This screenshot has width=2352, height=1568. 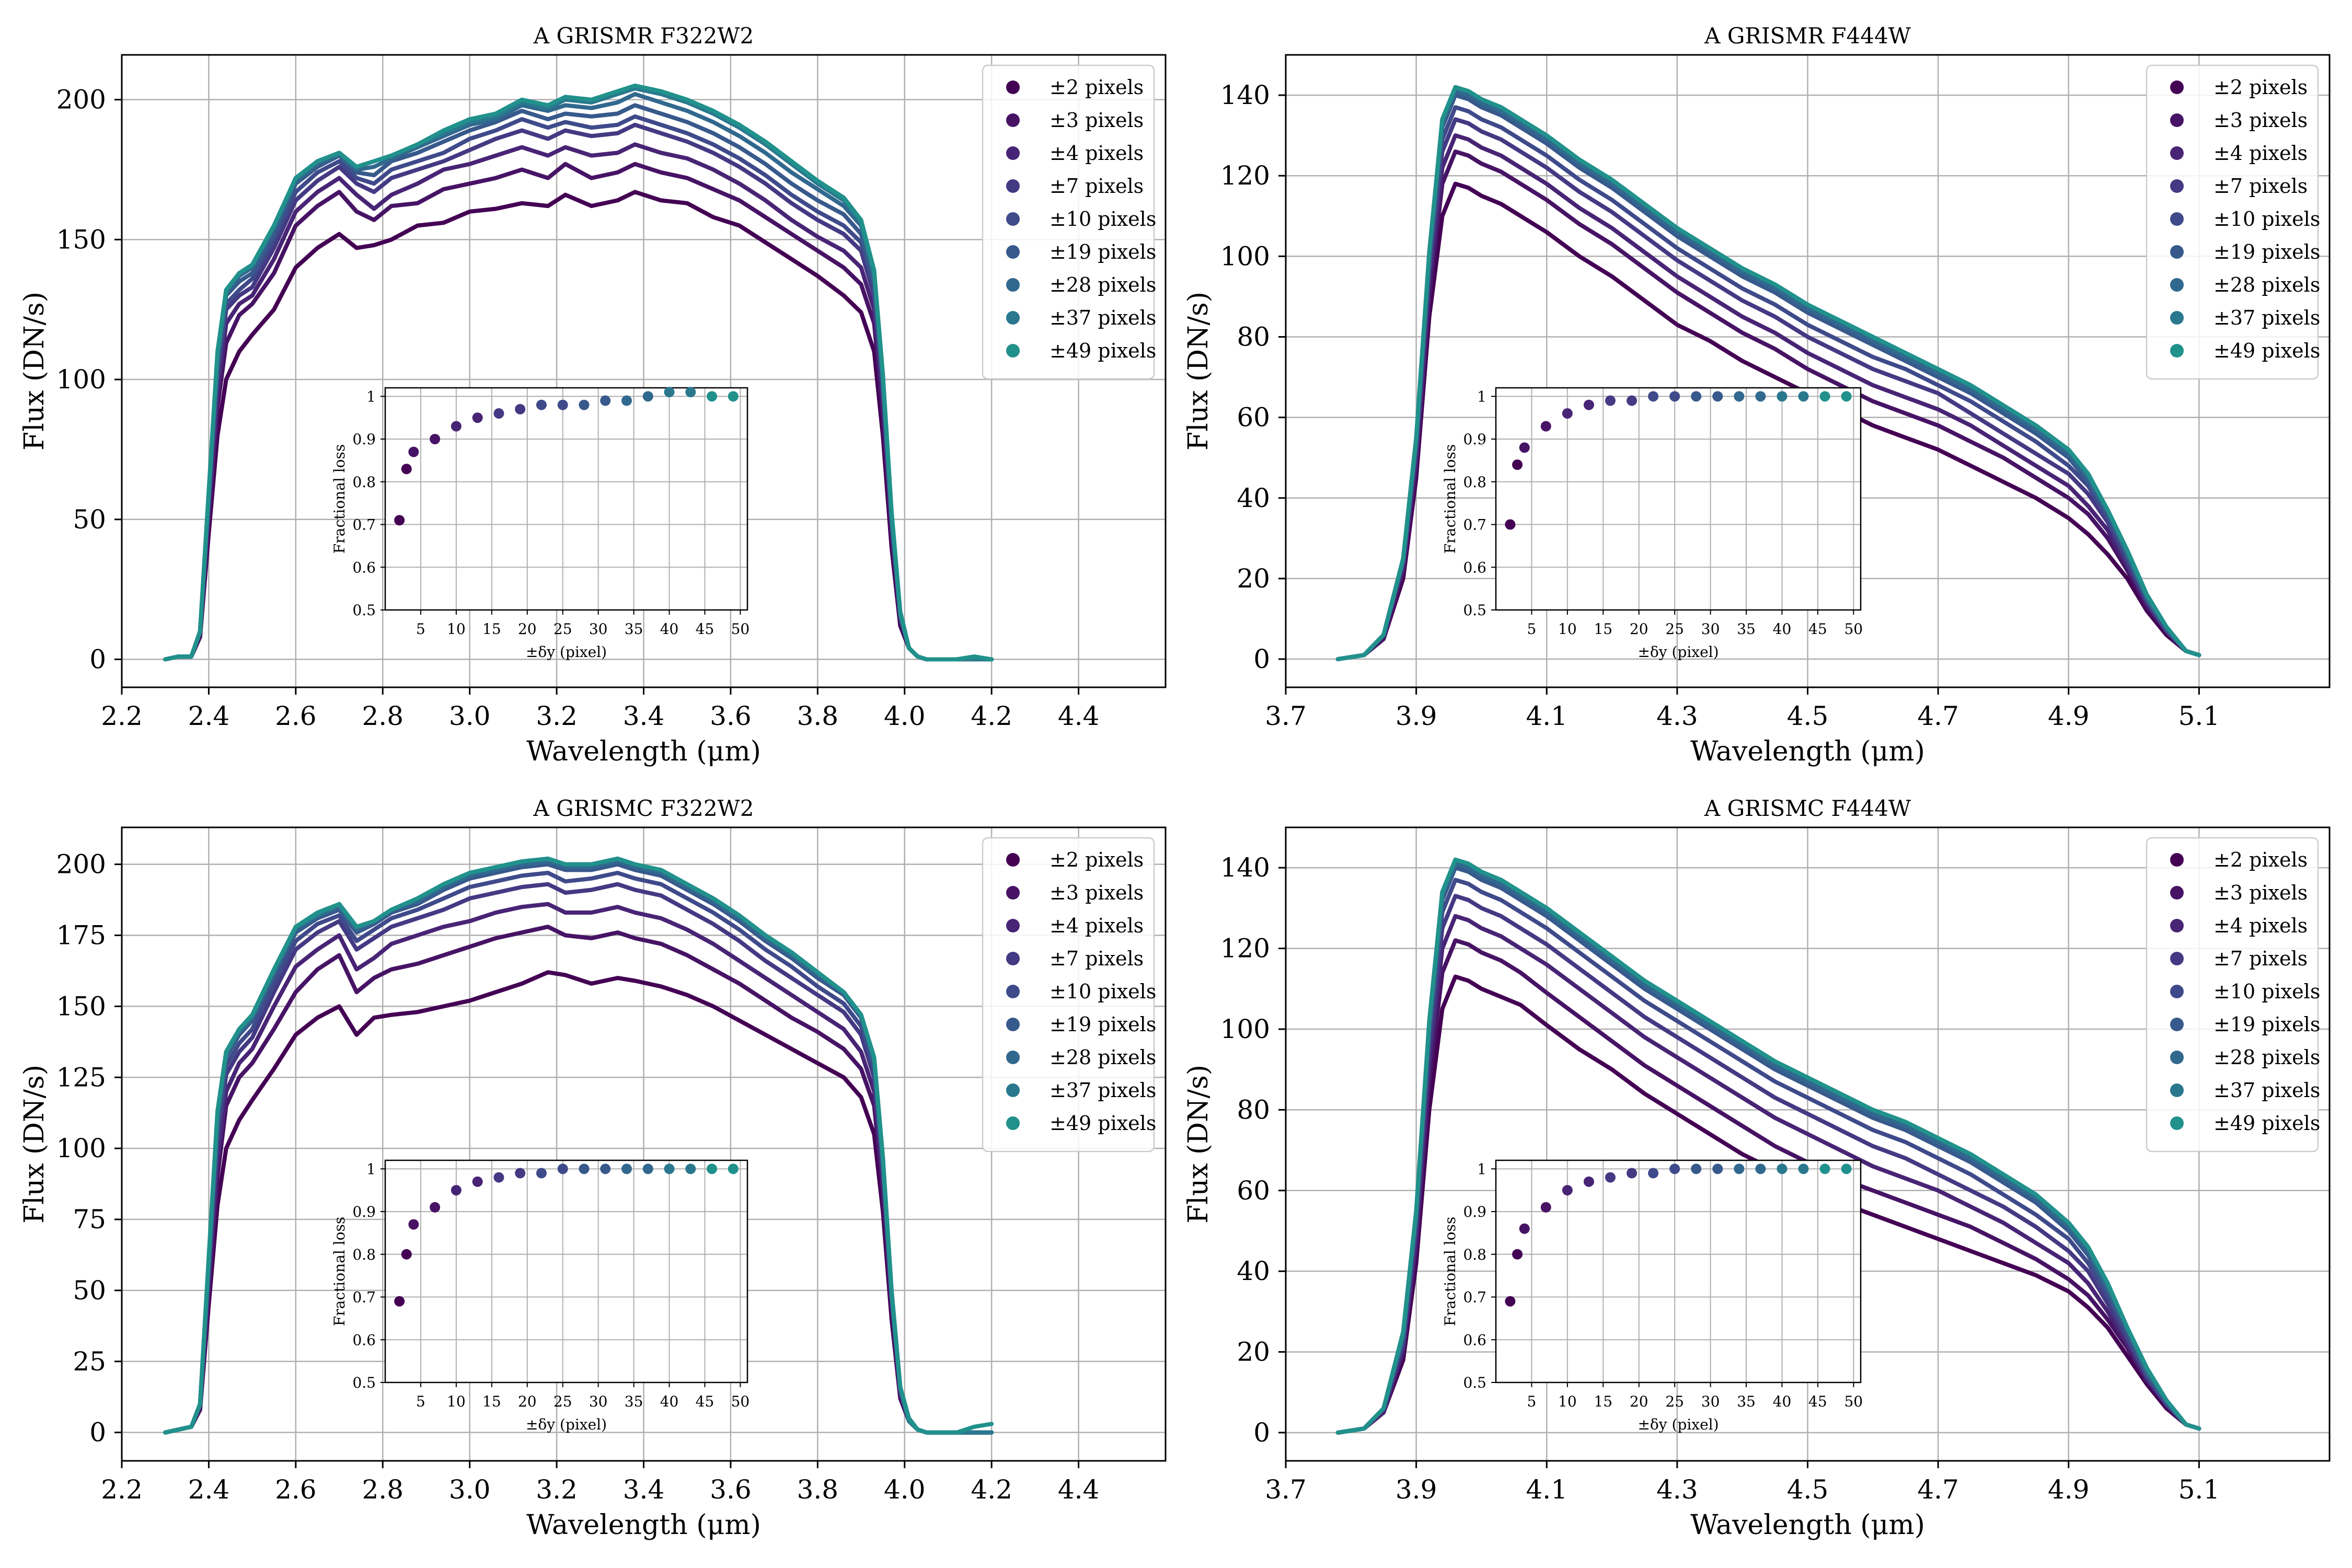 What do you see at coordinates (991, 716) in the screenshot?
I see `x-tick-label: 4.2` at bounding box center [991, 716].